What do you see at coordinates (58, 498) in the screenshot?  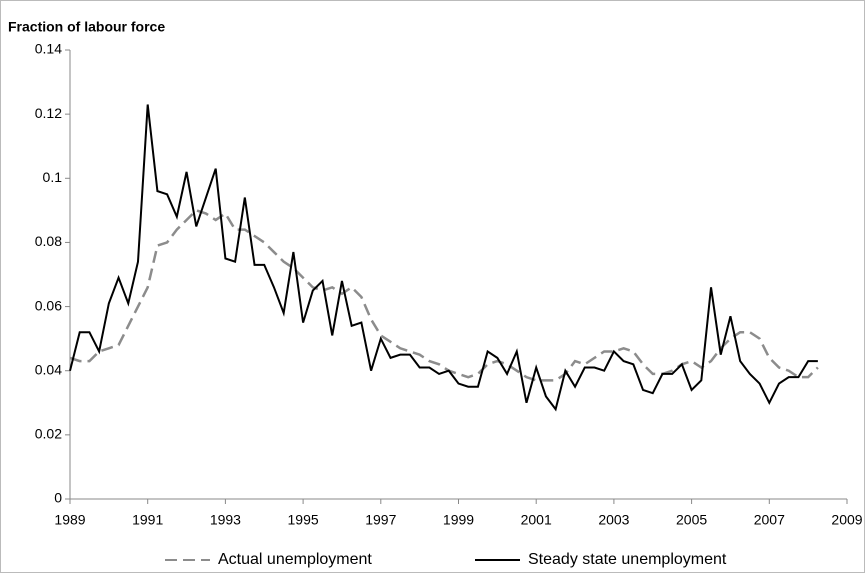 I see `y-tick-label: 0` at bounding box center [58, 498].